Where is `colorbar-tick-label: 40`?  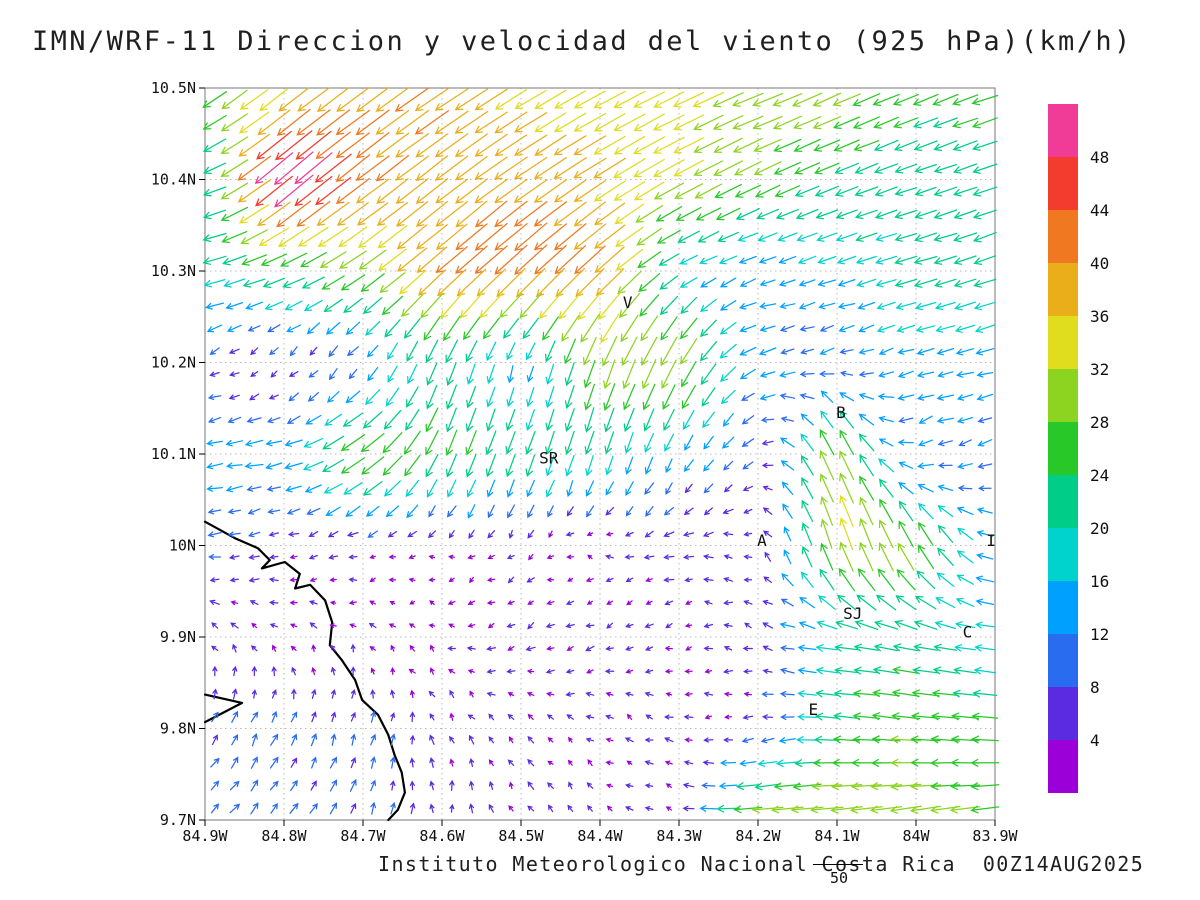
colorbar-tick-label: 40 is located at coordinates (1100, 263).